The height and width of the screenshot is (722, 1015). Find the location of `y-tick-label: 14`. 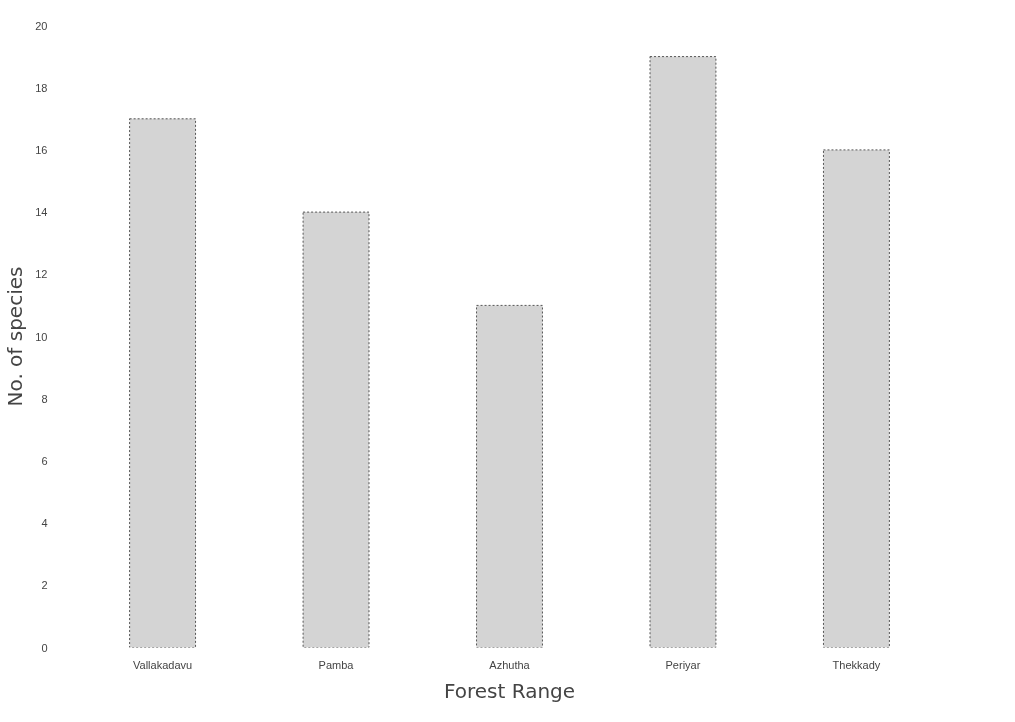

y-tick-label: 14 is located at coordinates (41, 212).